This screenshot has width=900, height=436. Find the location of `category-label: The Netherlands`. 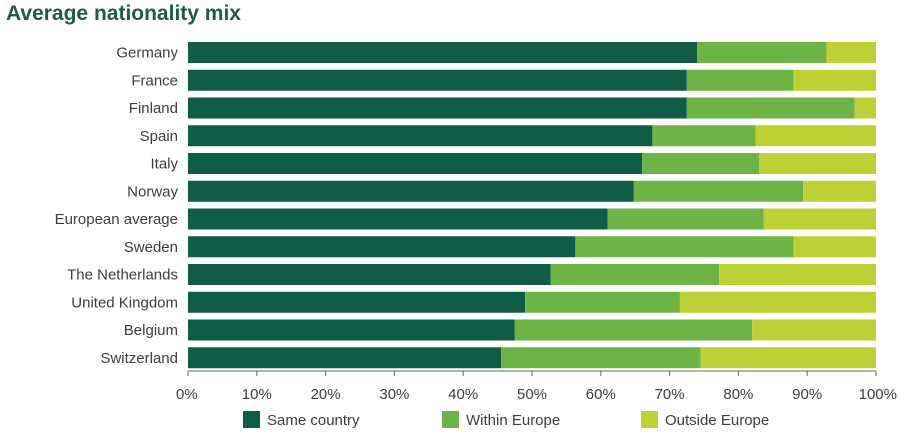

category-label: The Netherlands is located at coordinates (122, 275).